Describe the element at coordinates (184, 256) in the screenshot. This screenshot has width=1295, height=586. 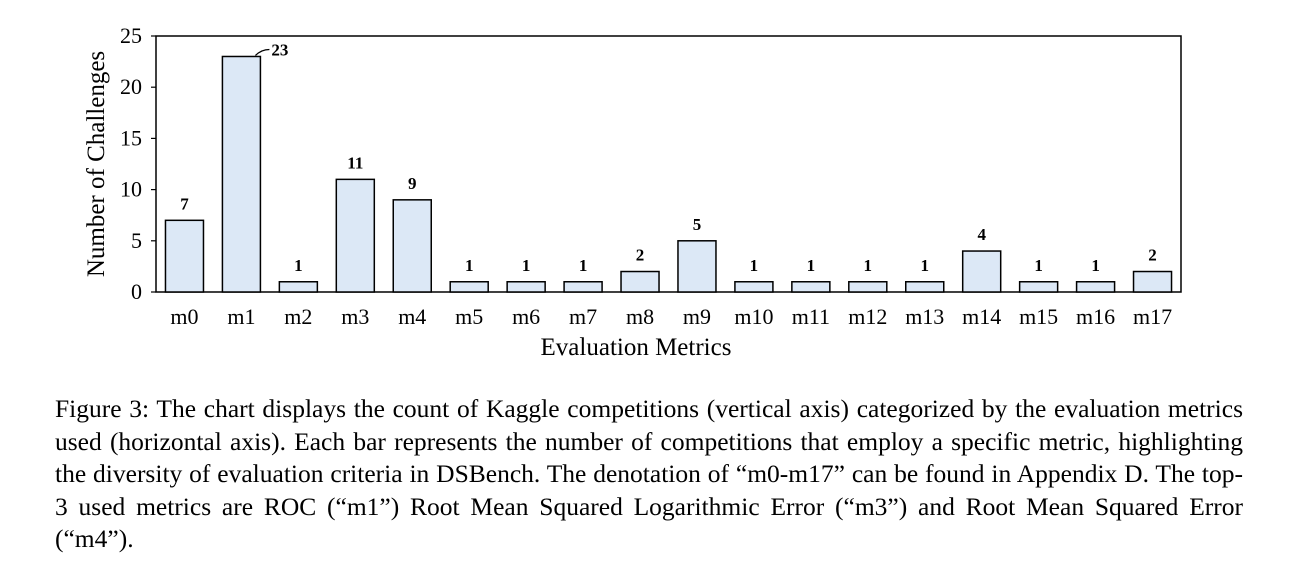
I see `bar-m0` at that location.